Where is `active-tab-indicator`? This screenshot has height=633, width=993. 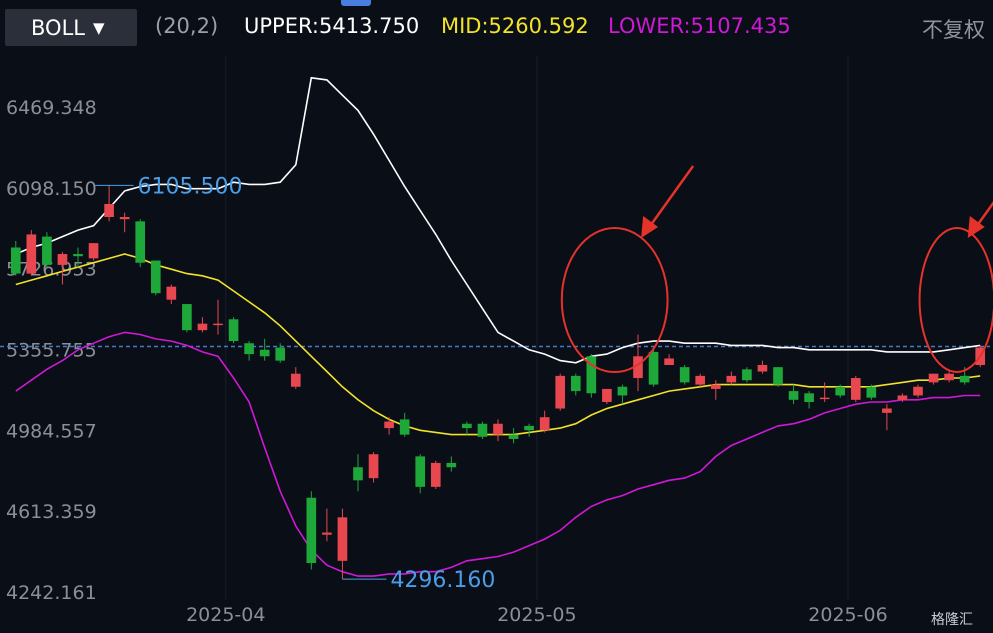 active-tab-indicator is located at coordinates (356, 3).